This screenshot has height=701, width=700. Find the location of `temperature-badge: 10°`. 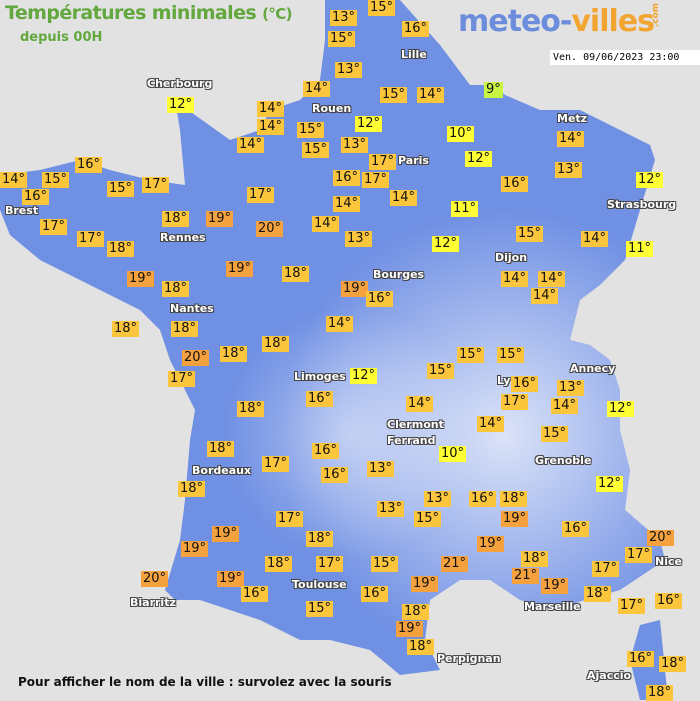

temperature-badge: 10° is located at coordinates (453, 454).